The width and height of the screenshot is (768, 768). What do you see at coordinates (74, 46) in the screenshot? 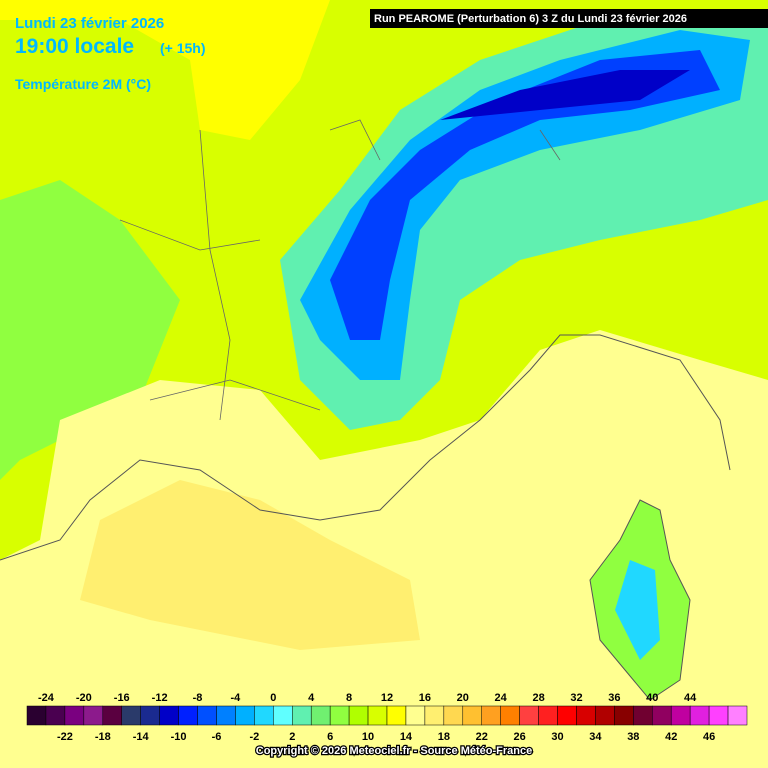
I see `local-time: 19:00 locale` at bounding box center [74, 46].